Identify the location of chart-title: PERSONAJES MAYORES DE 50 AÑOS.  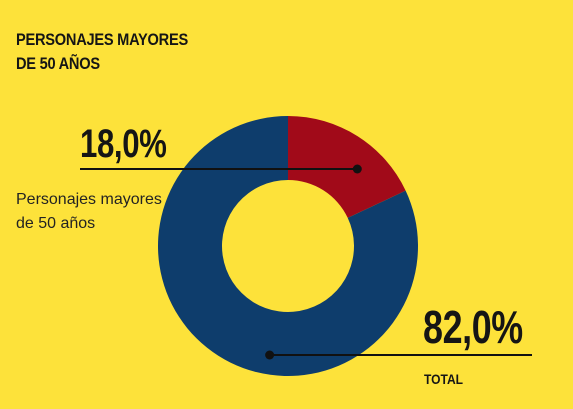
(128, 52).